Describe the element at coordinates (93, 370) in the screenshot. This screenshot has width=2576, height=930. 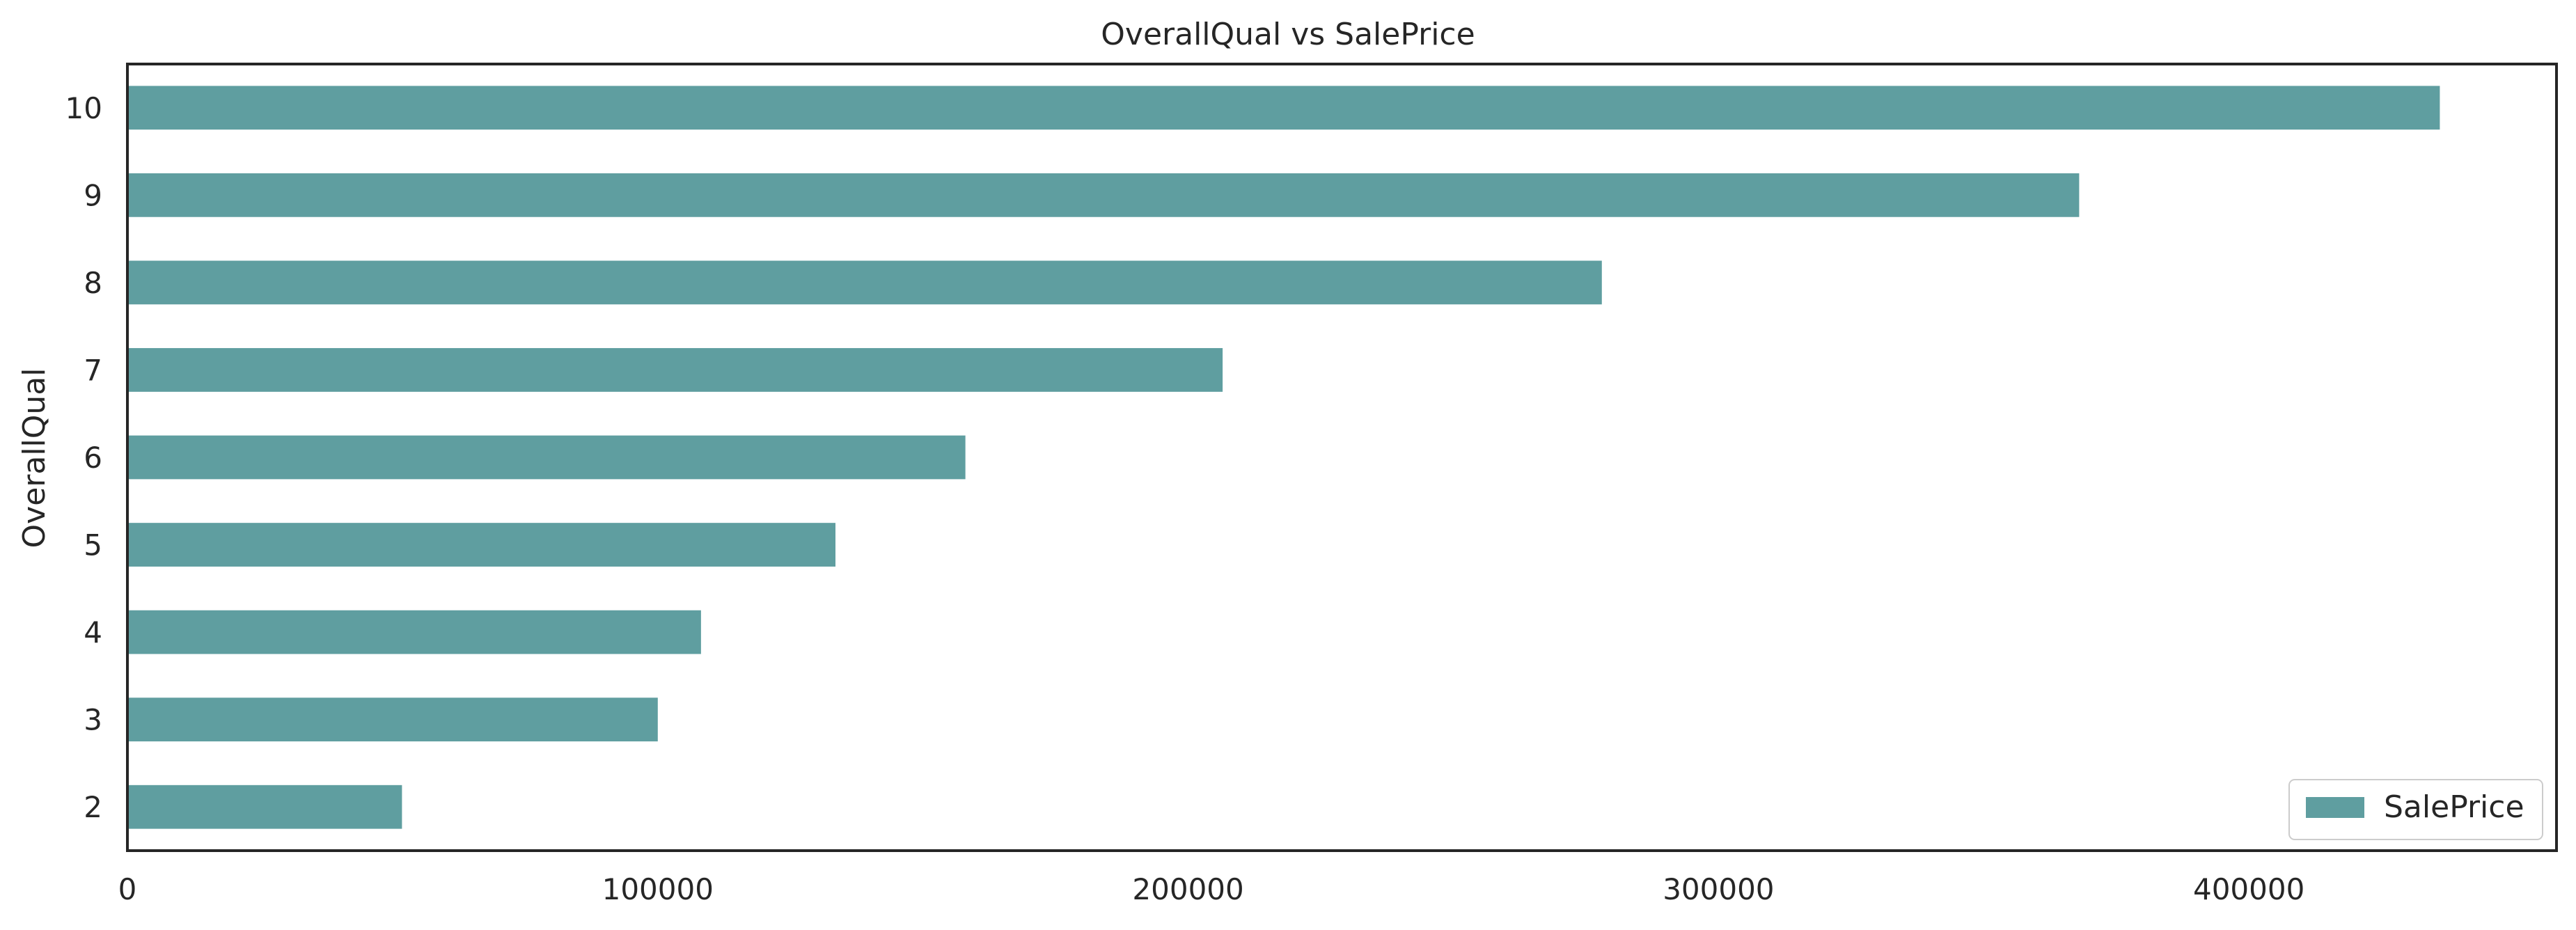
I see `y-tick-label-7: 7` at that location.